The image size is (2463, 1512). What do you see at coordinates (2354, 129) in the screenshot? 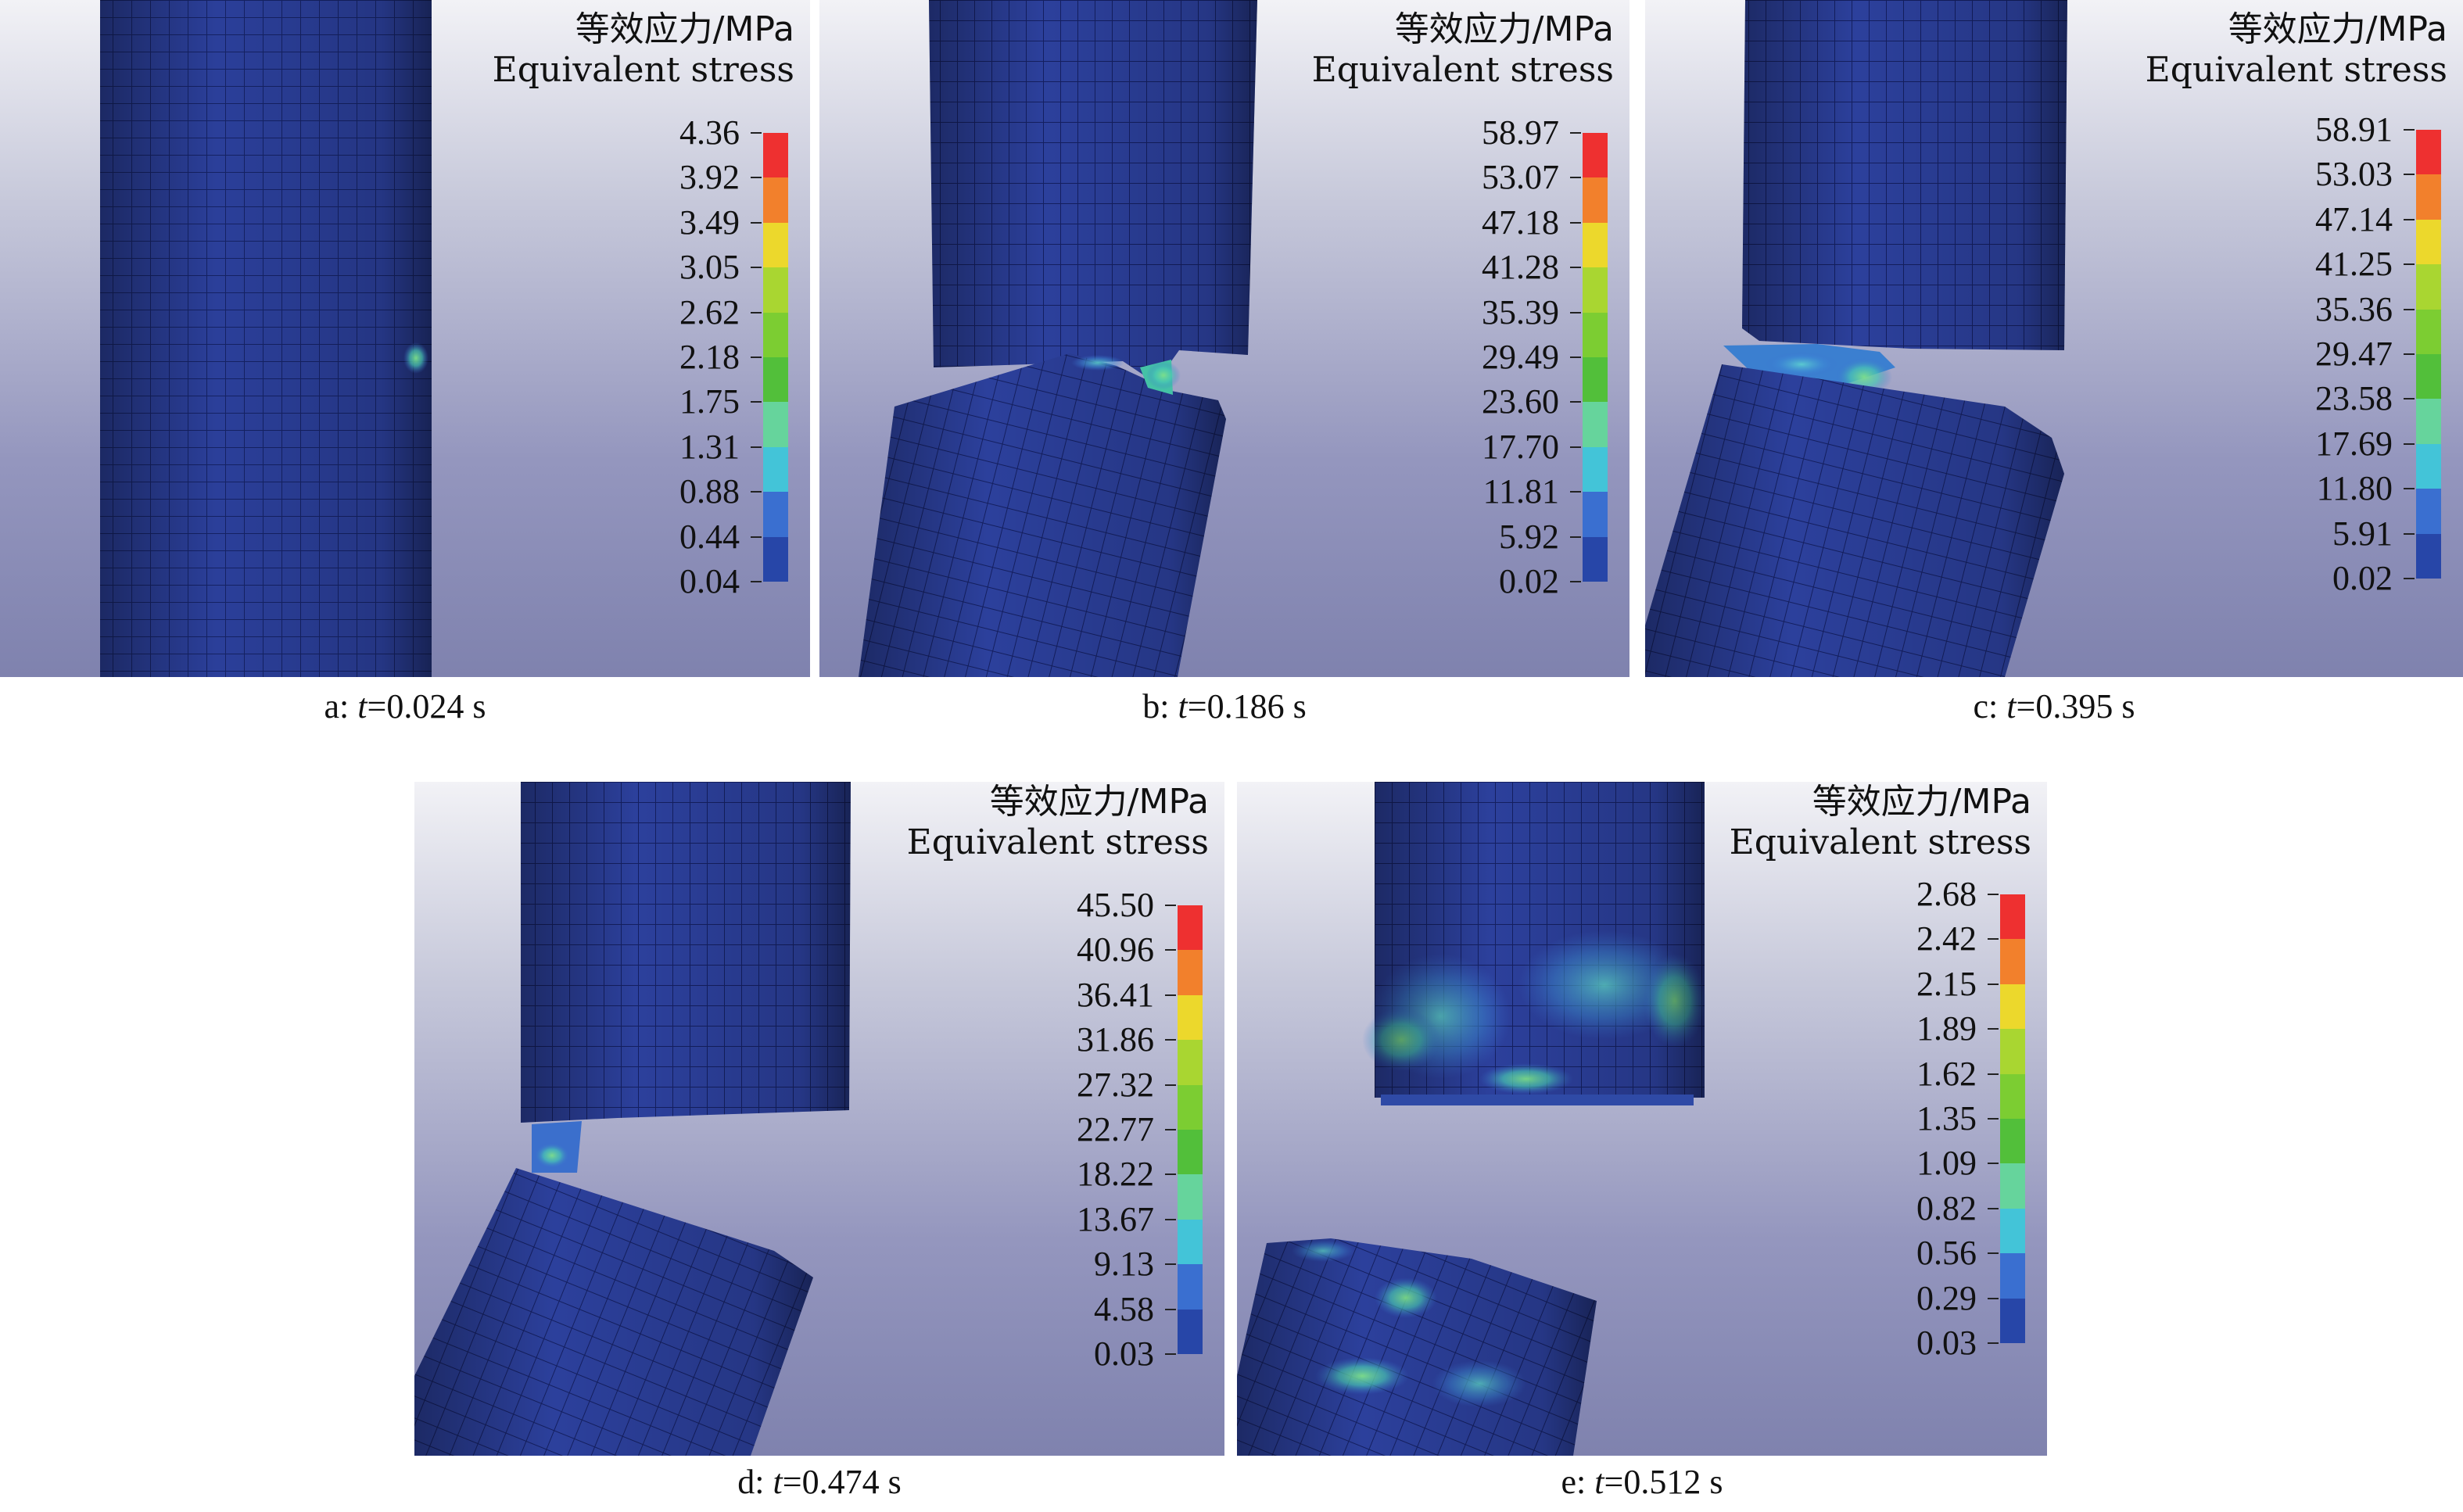
I see `color-scale-label: 58.91` at bounding box center [2354, 129].